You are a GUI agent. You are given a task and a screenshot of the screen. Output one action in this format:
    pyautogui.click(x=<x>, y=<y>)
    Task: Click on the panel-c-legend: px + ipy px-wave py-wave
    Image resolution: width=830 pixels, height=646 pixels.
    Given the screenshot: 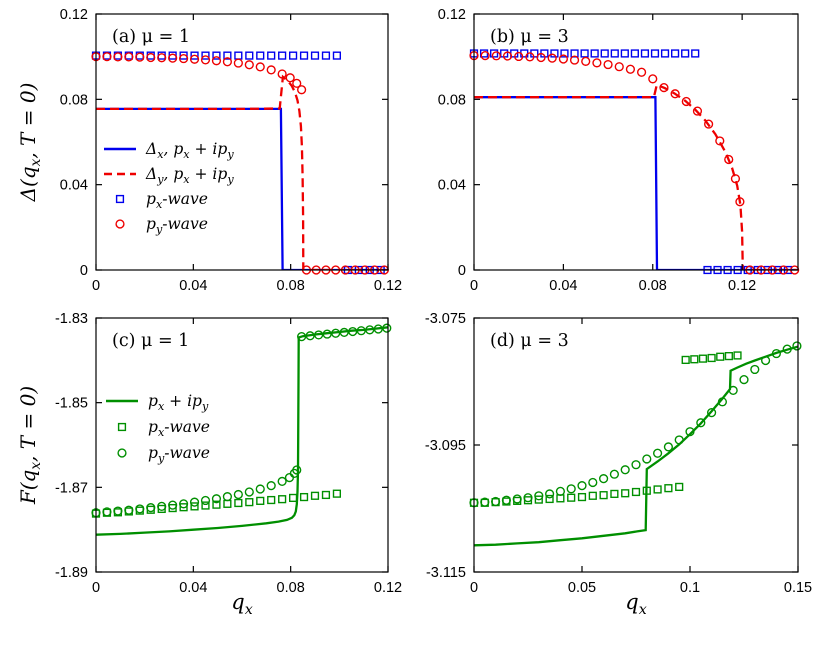 What is the action you would take?
    pyautogui.click(x=158, y=428)
    